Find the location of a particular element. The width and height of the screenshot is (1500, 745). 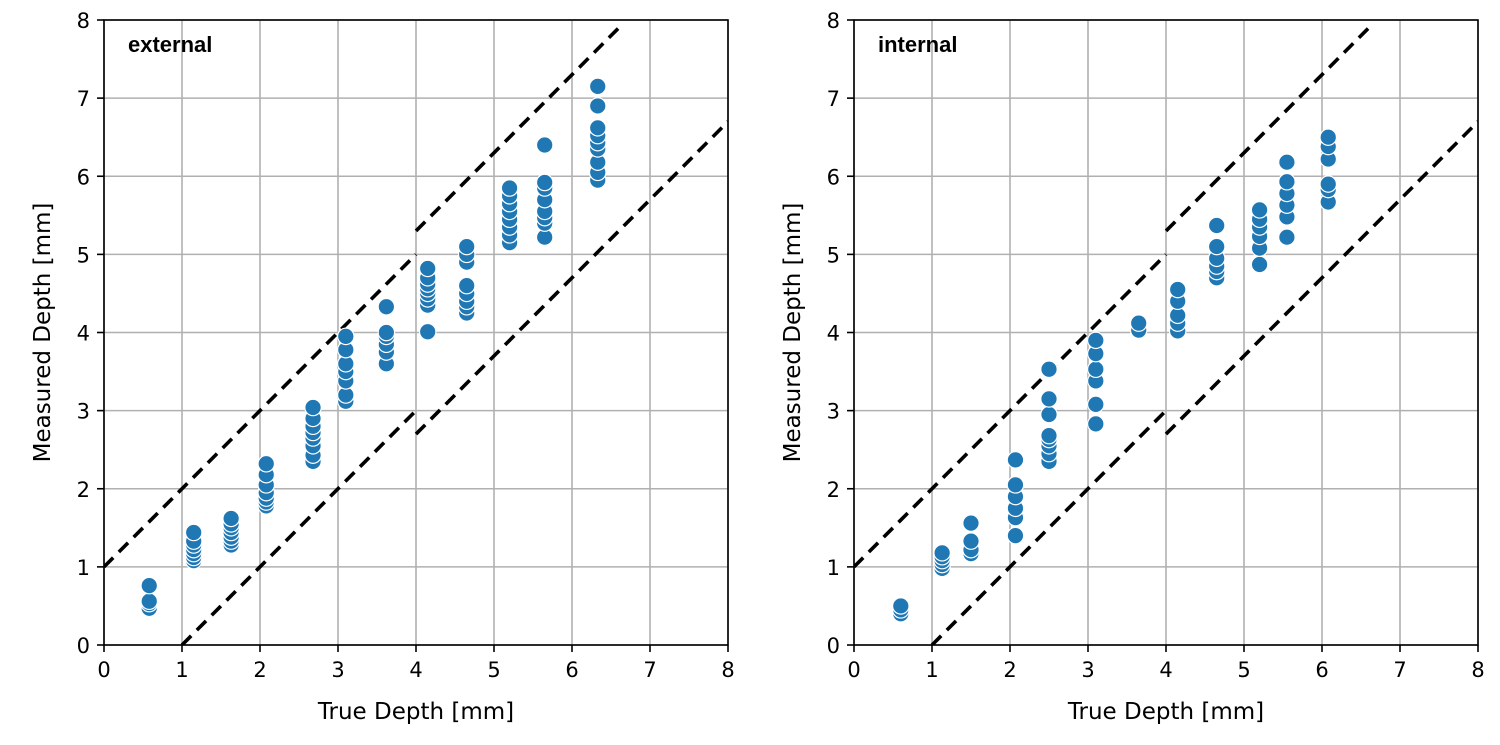

panel-title: external is located at coordinates (170, 44).